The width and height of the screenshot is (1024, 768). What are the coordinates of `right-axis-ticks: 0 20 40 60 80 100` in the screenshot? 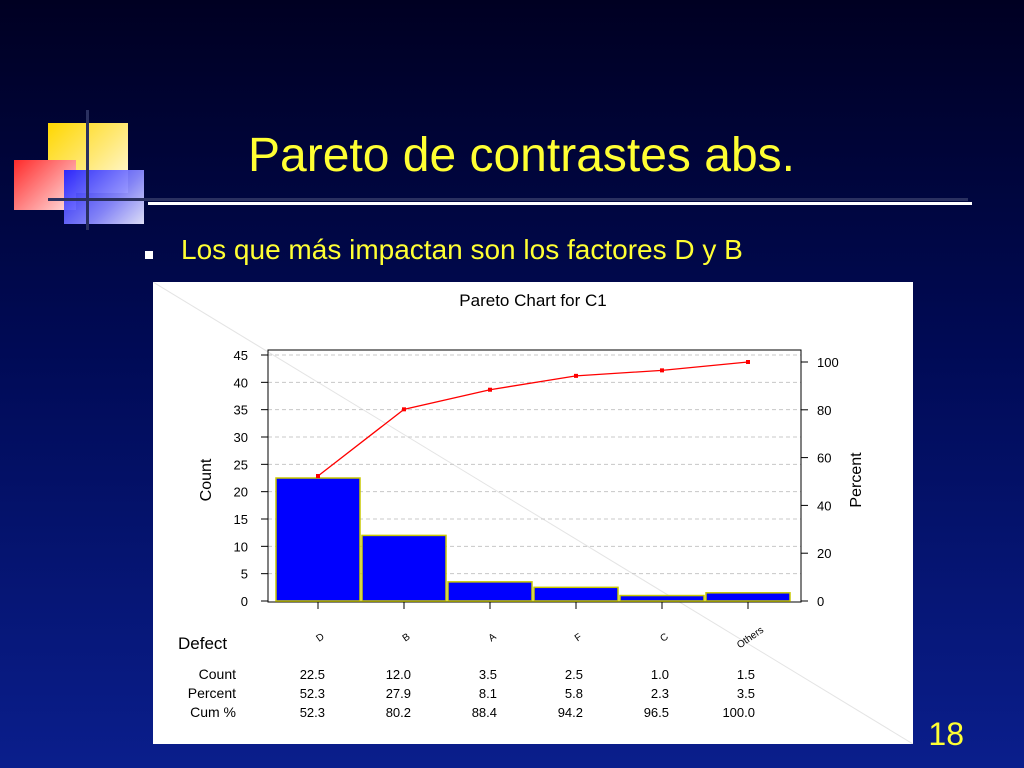 It's located at (820, 482).